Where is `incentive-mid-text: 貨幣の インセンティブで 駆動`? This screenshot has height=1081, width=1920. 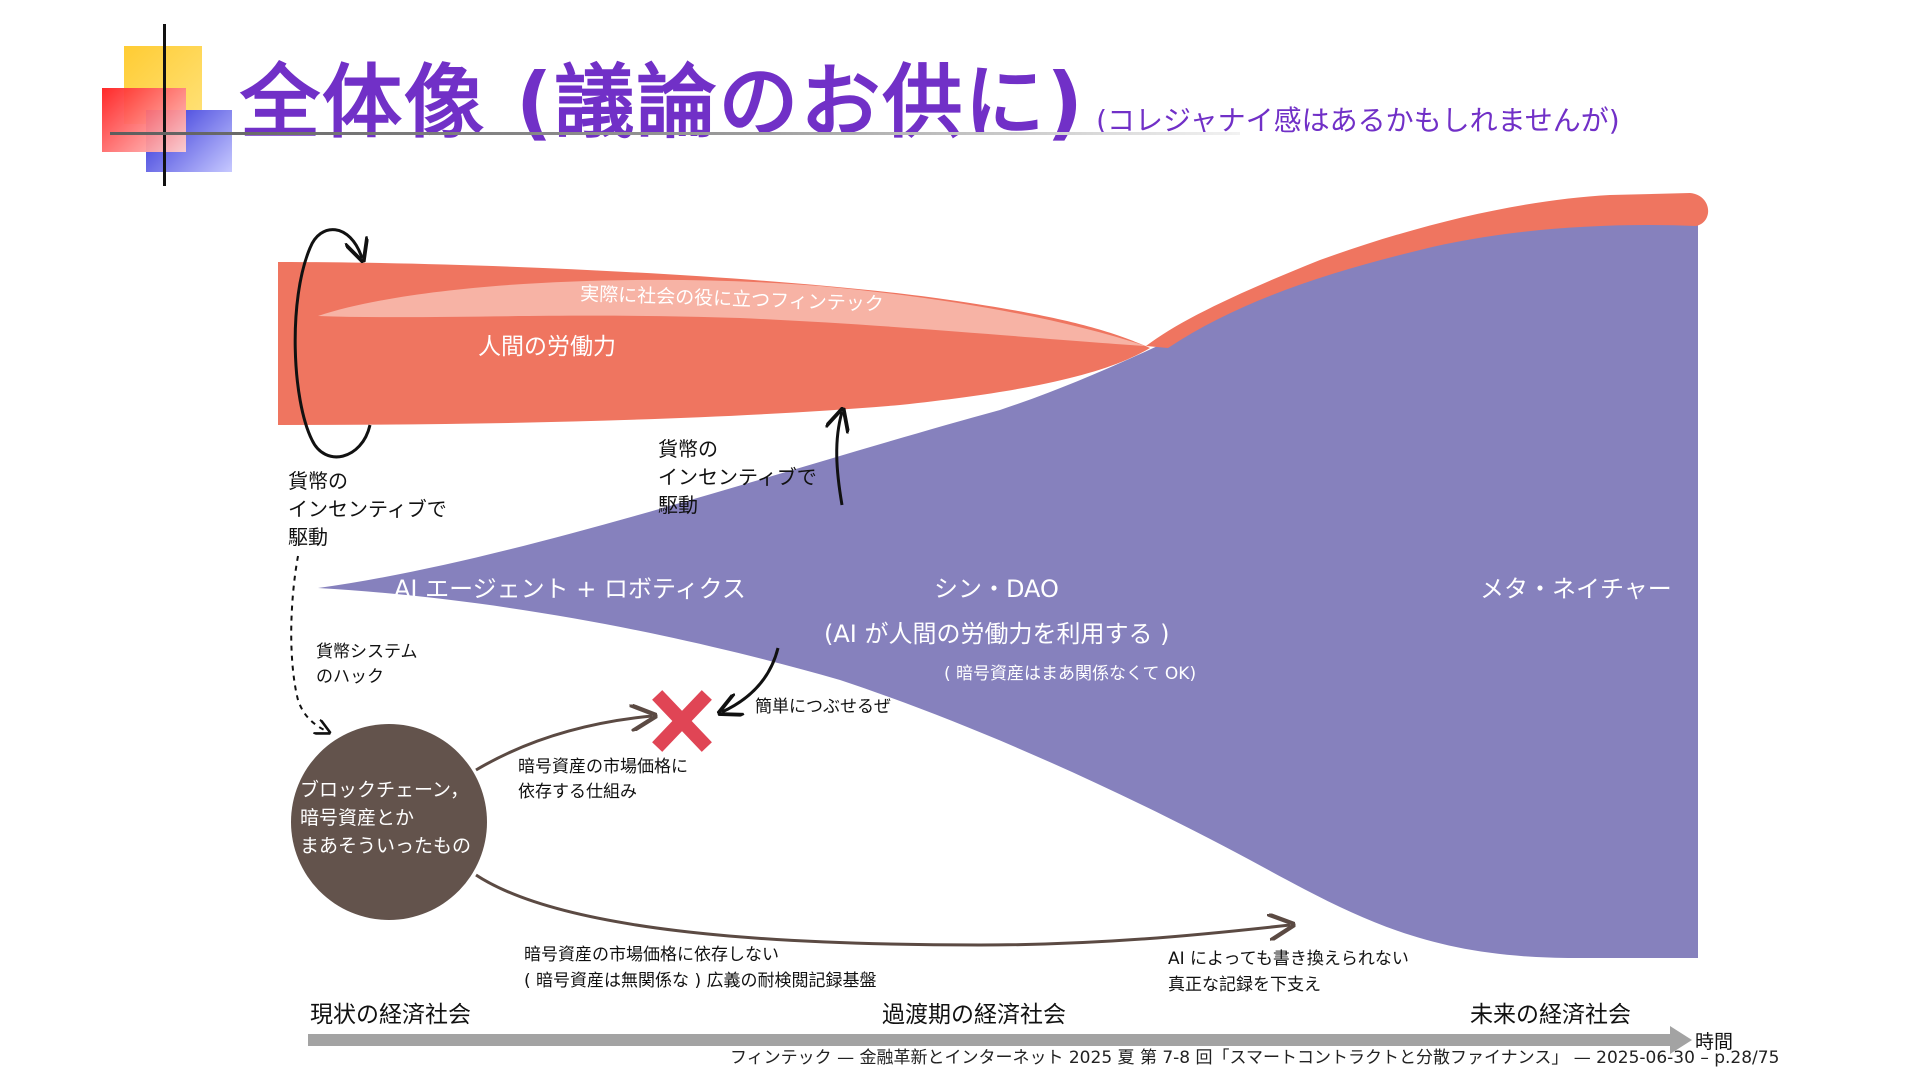 incentive-mid-text: 貨幣の インセンティブで 駆動 is located at coordinates (737, 477).